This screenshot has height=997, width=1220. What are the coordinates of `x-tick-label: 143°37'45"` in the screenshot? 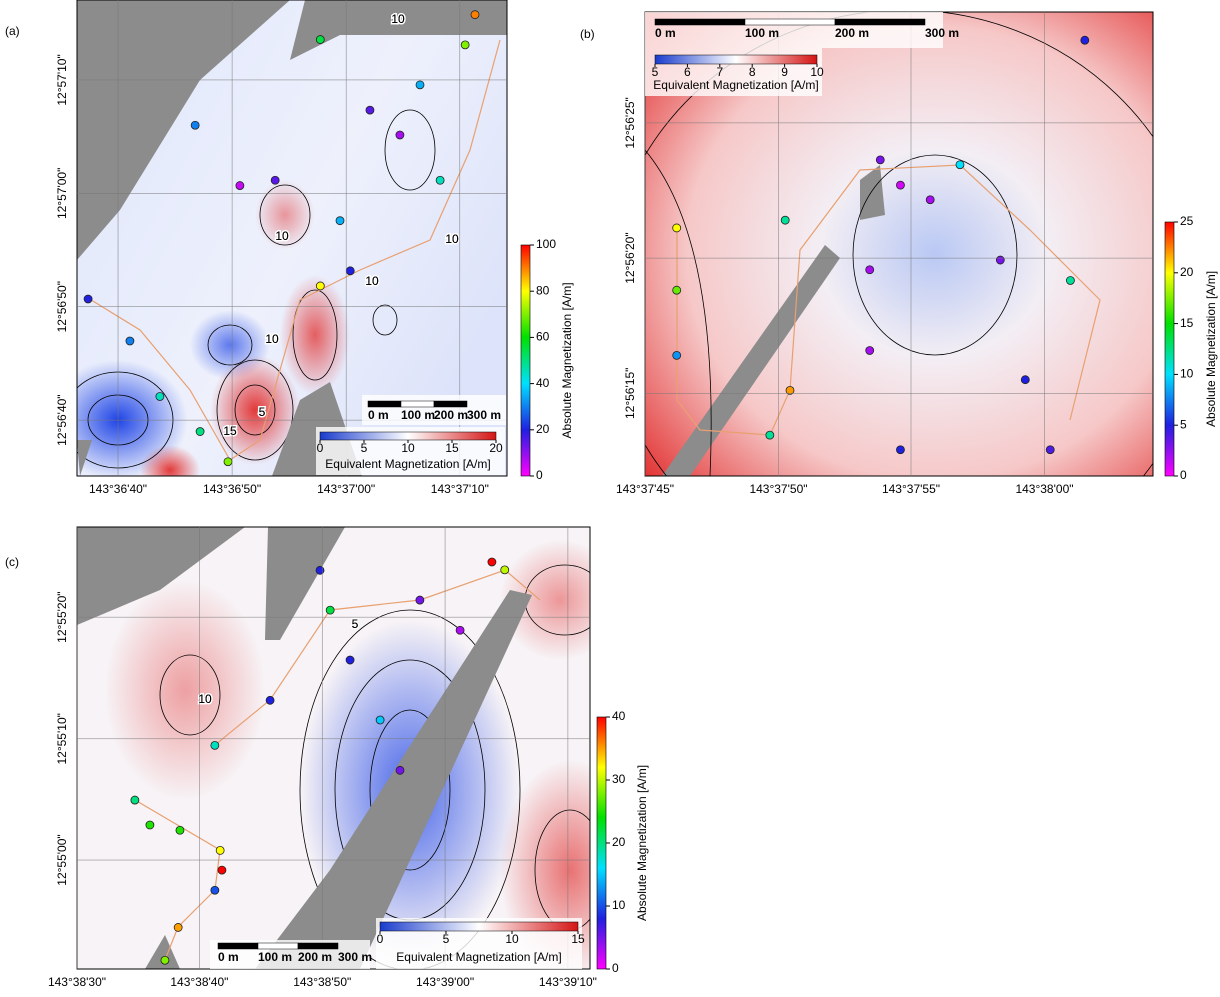 It's located at (645, 489).